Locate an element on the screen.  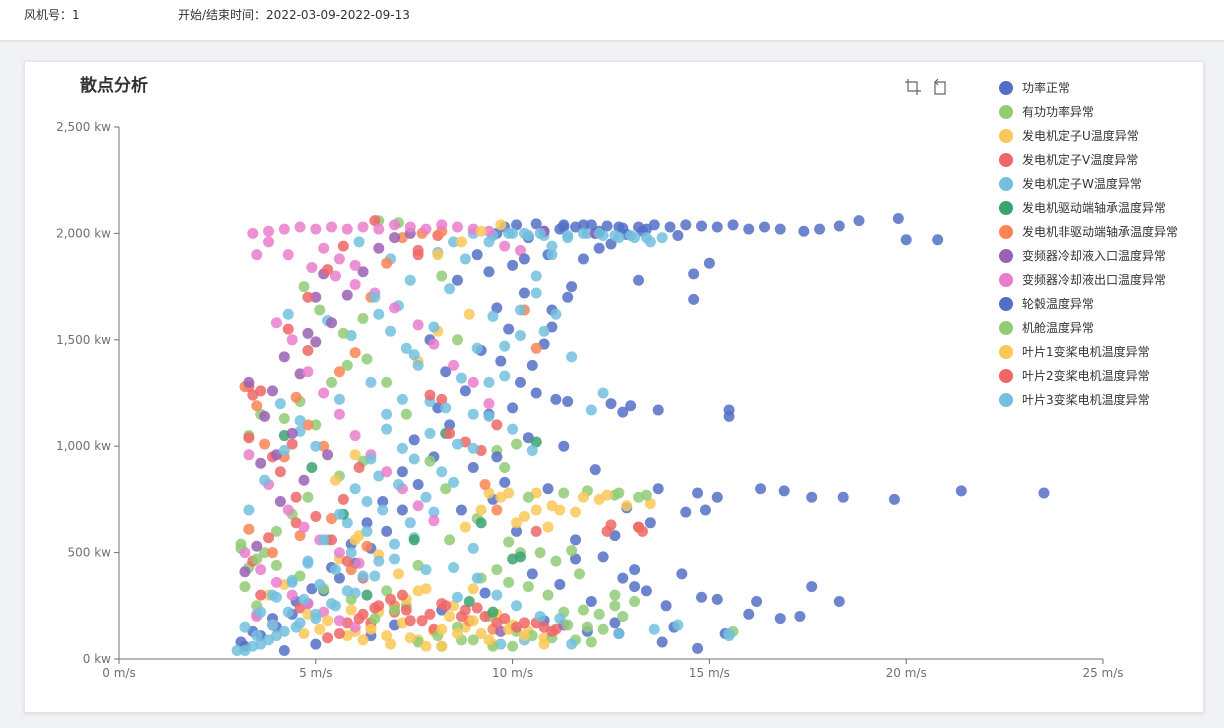
legend-item: 机舱温度异常 is located at coordinates (1046, 327).